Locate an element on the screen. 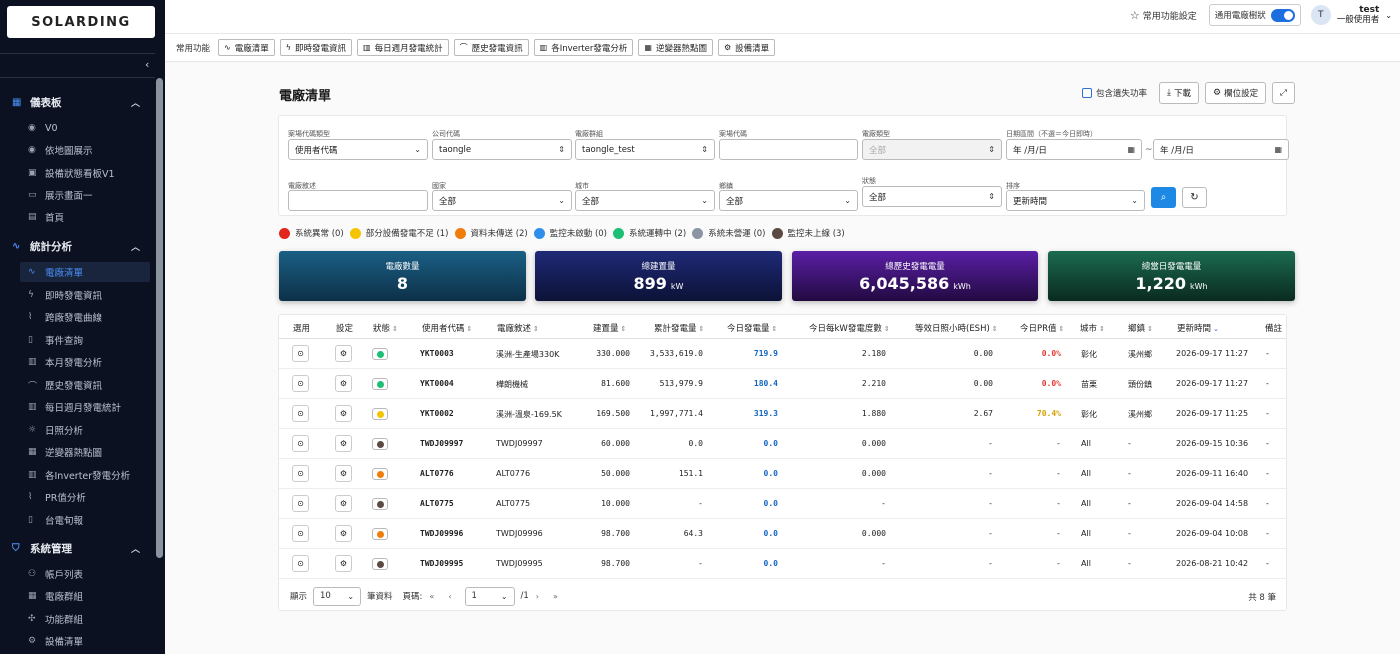  column-header: 電廠敘述 ⇕ is located at coordinates (518, 328).